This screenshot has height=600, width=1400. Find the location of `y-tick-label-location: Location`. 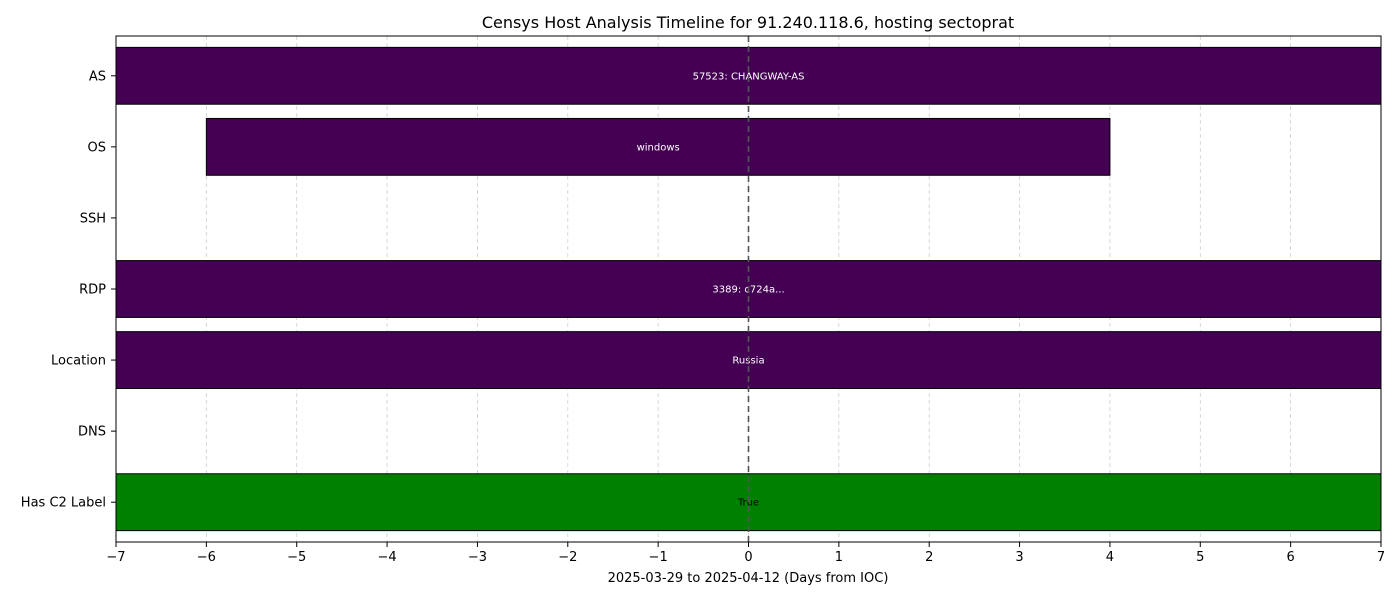

y-tick-label-location: Location is located at coordinates (78, 361).